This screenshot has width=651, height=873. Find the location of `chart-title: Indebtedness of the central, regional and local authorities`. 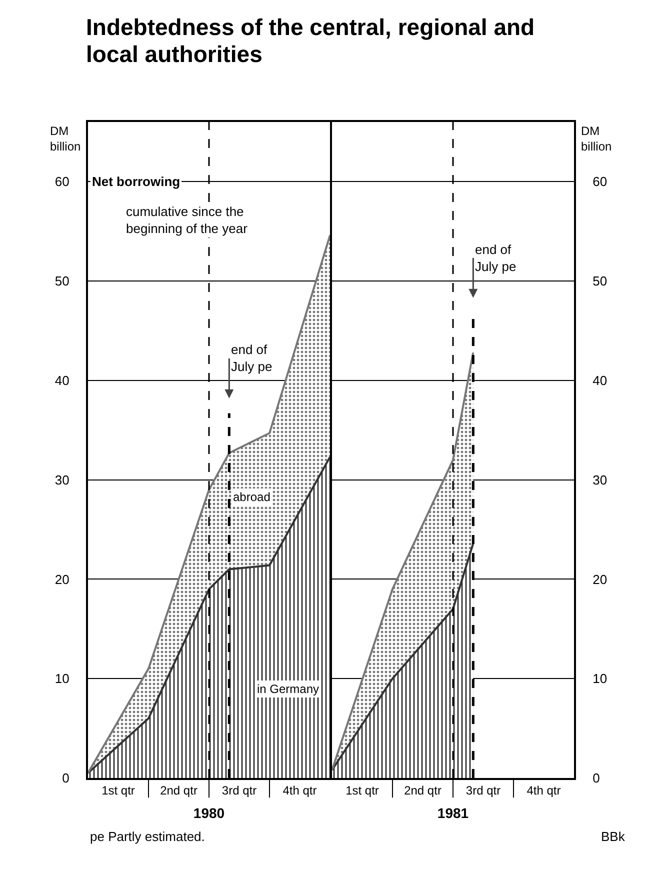

chart-title: Indebtedness of the central, regional and local authorities is located at coordinates (311, 41).